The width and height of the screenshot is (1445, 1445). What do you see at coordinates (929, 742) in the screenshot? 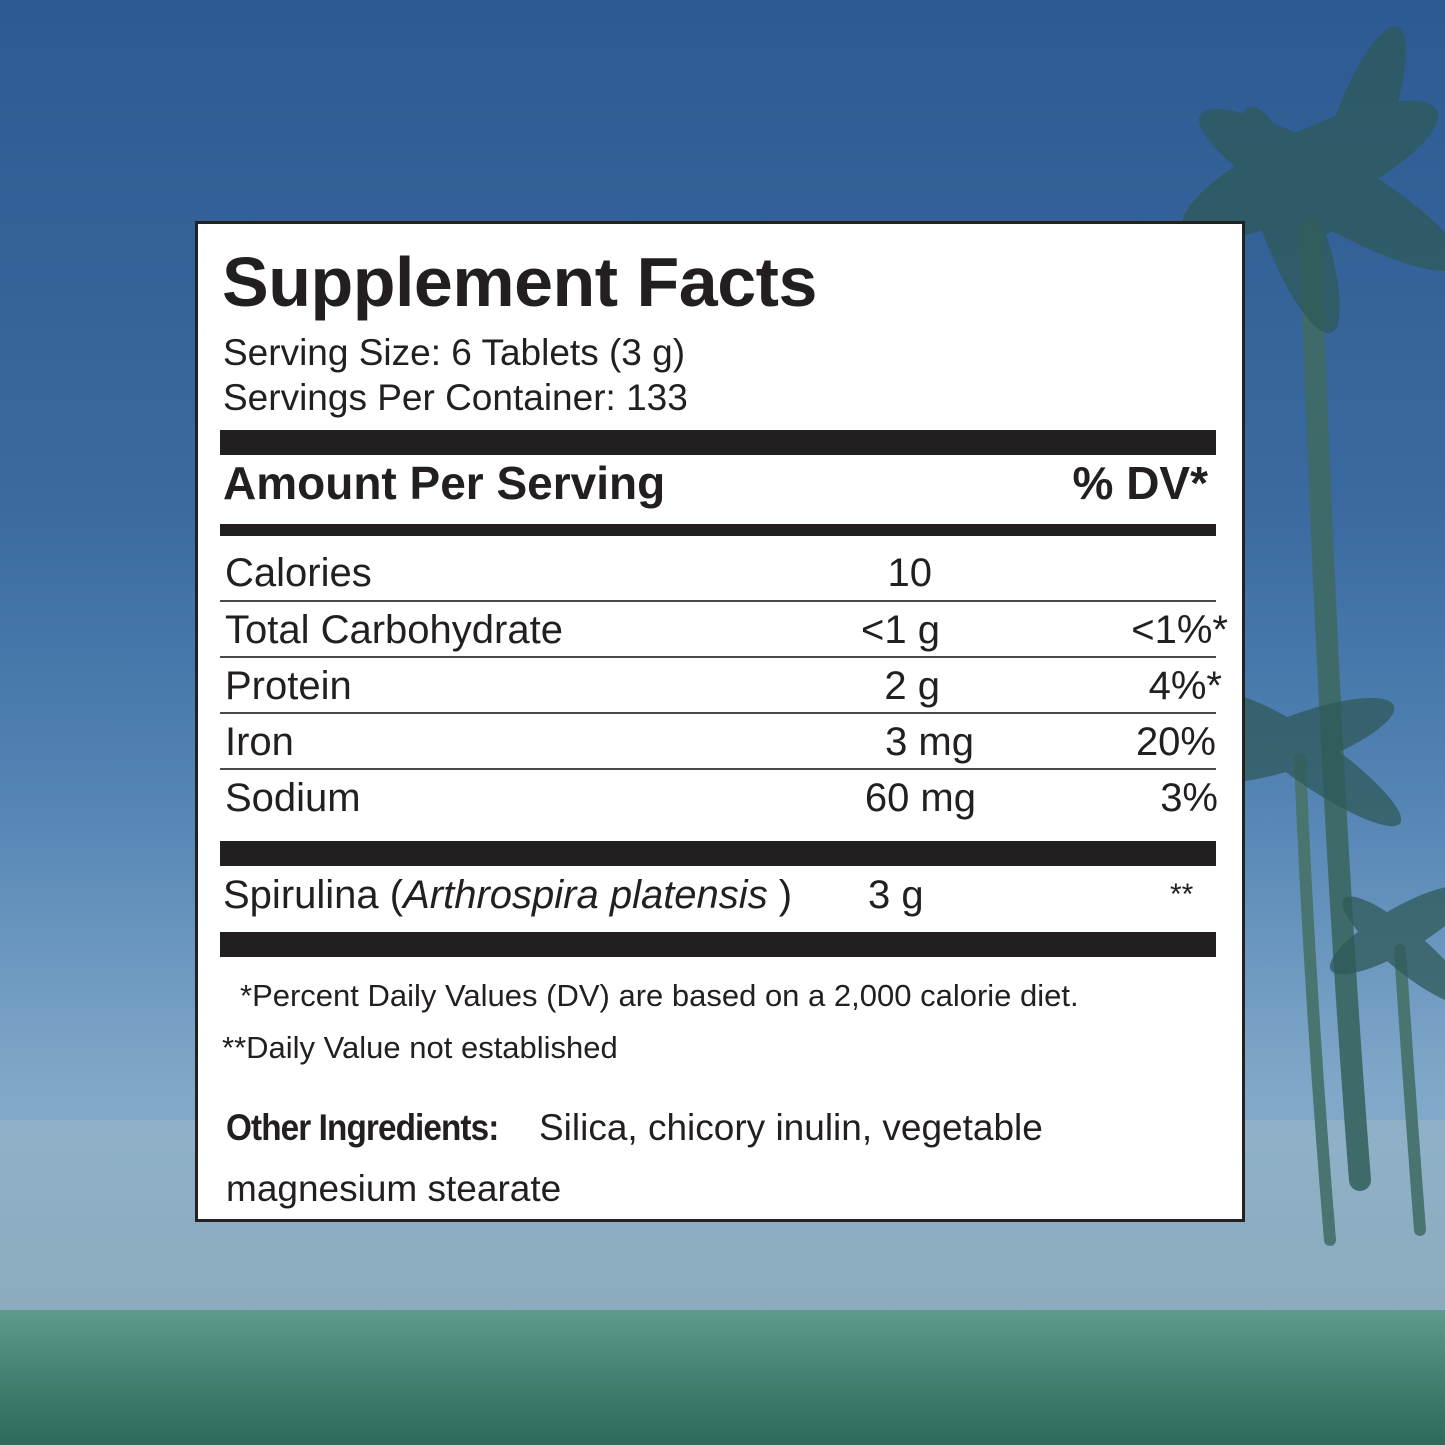
I see `nutrient-amount: 3 mg` at bounding box center [929, 742].